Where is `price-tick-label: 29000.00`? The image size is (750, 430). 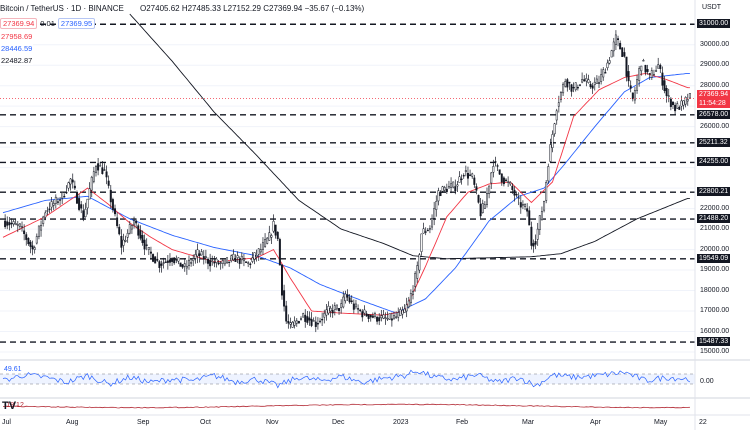
price-tick-label: 29000.00 is located at coordinates (715, 65).